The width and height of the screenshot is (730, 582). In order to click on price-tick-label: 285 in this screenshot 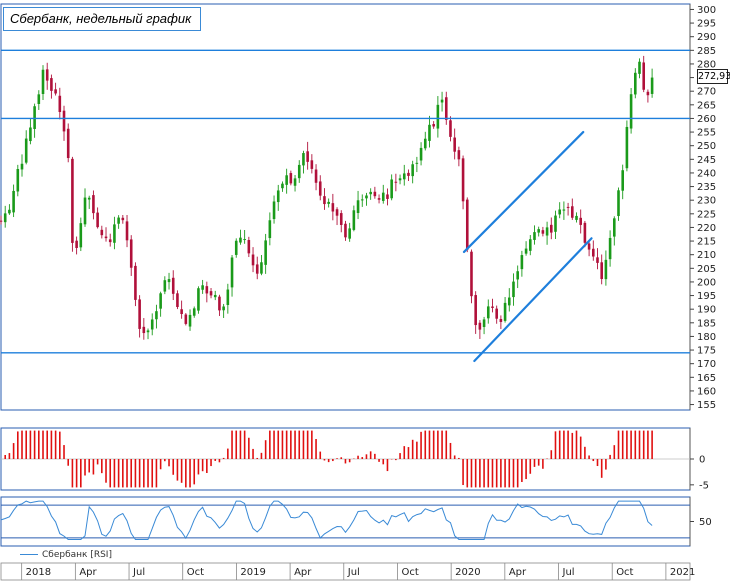, I will do `click(706, 51)`.